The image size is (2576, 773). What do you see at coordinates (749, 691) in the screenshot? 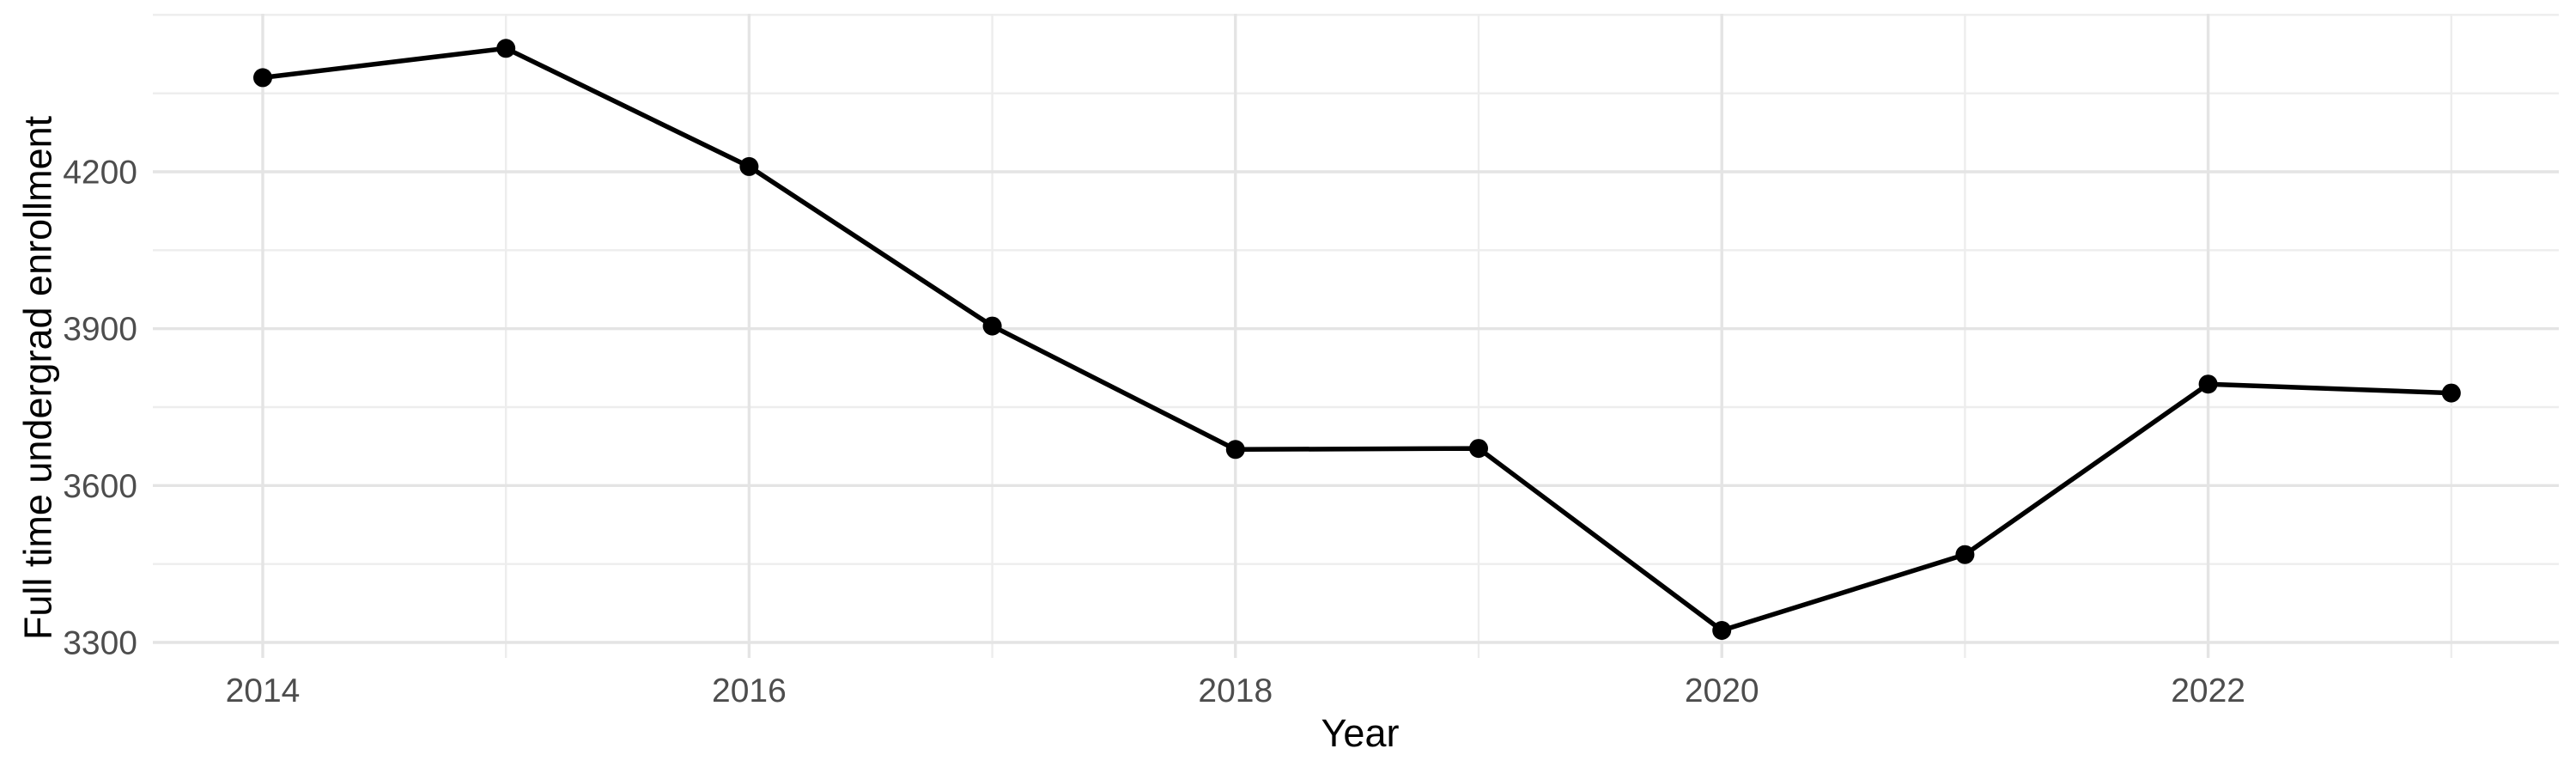
I see `x-tick-label-2016: 2016` at bounding box center [749, 691].